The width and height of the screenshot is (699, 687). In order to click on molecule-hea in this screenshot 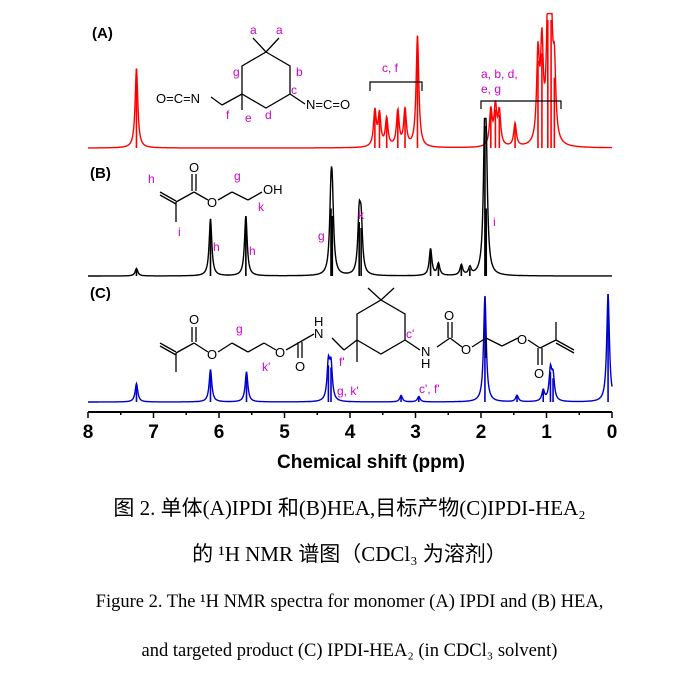, I will do `click(211, 198)`.